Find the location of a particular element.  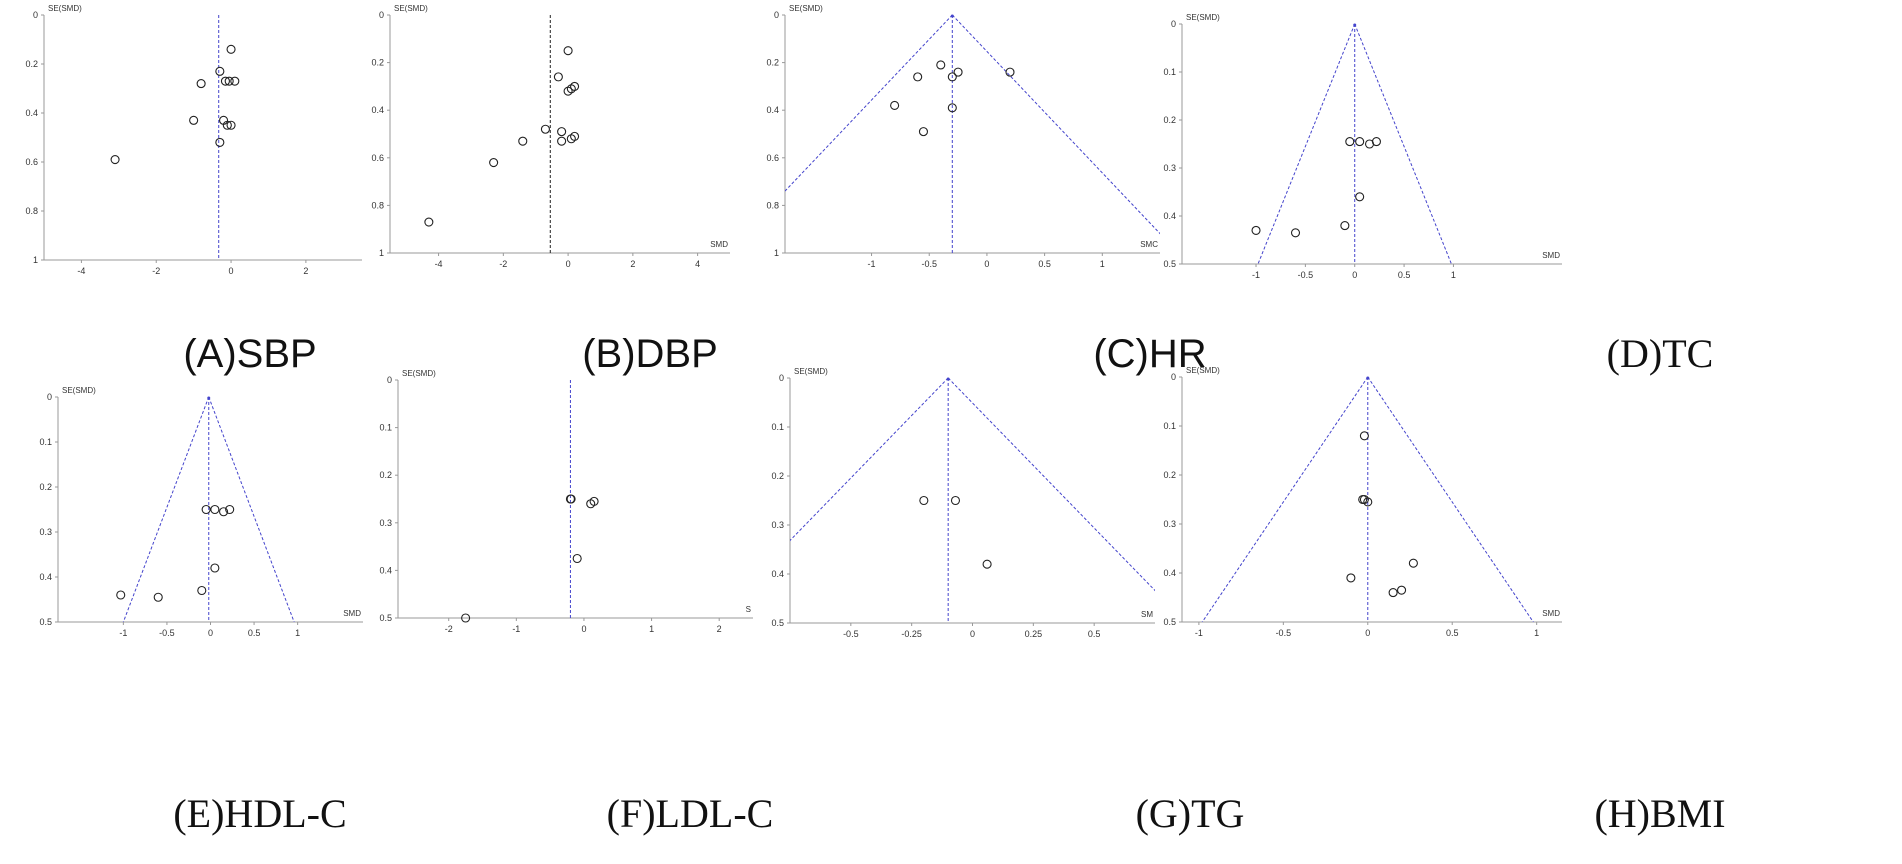

x-tick-label: 1 is located at coordinates (1453, 275).